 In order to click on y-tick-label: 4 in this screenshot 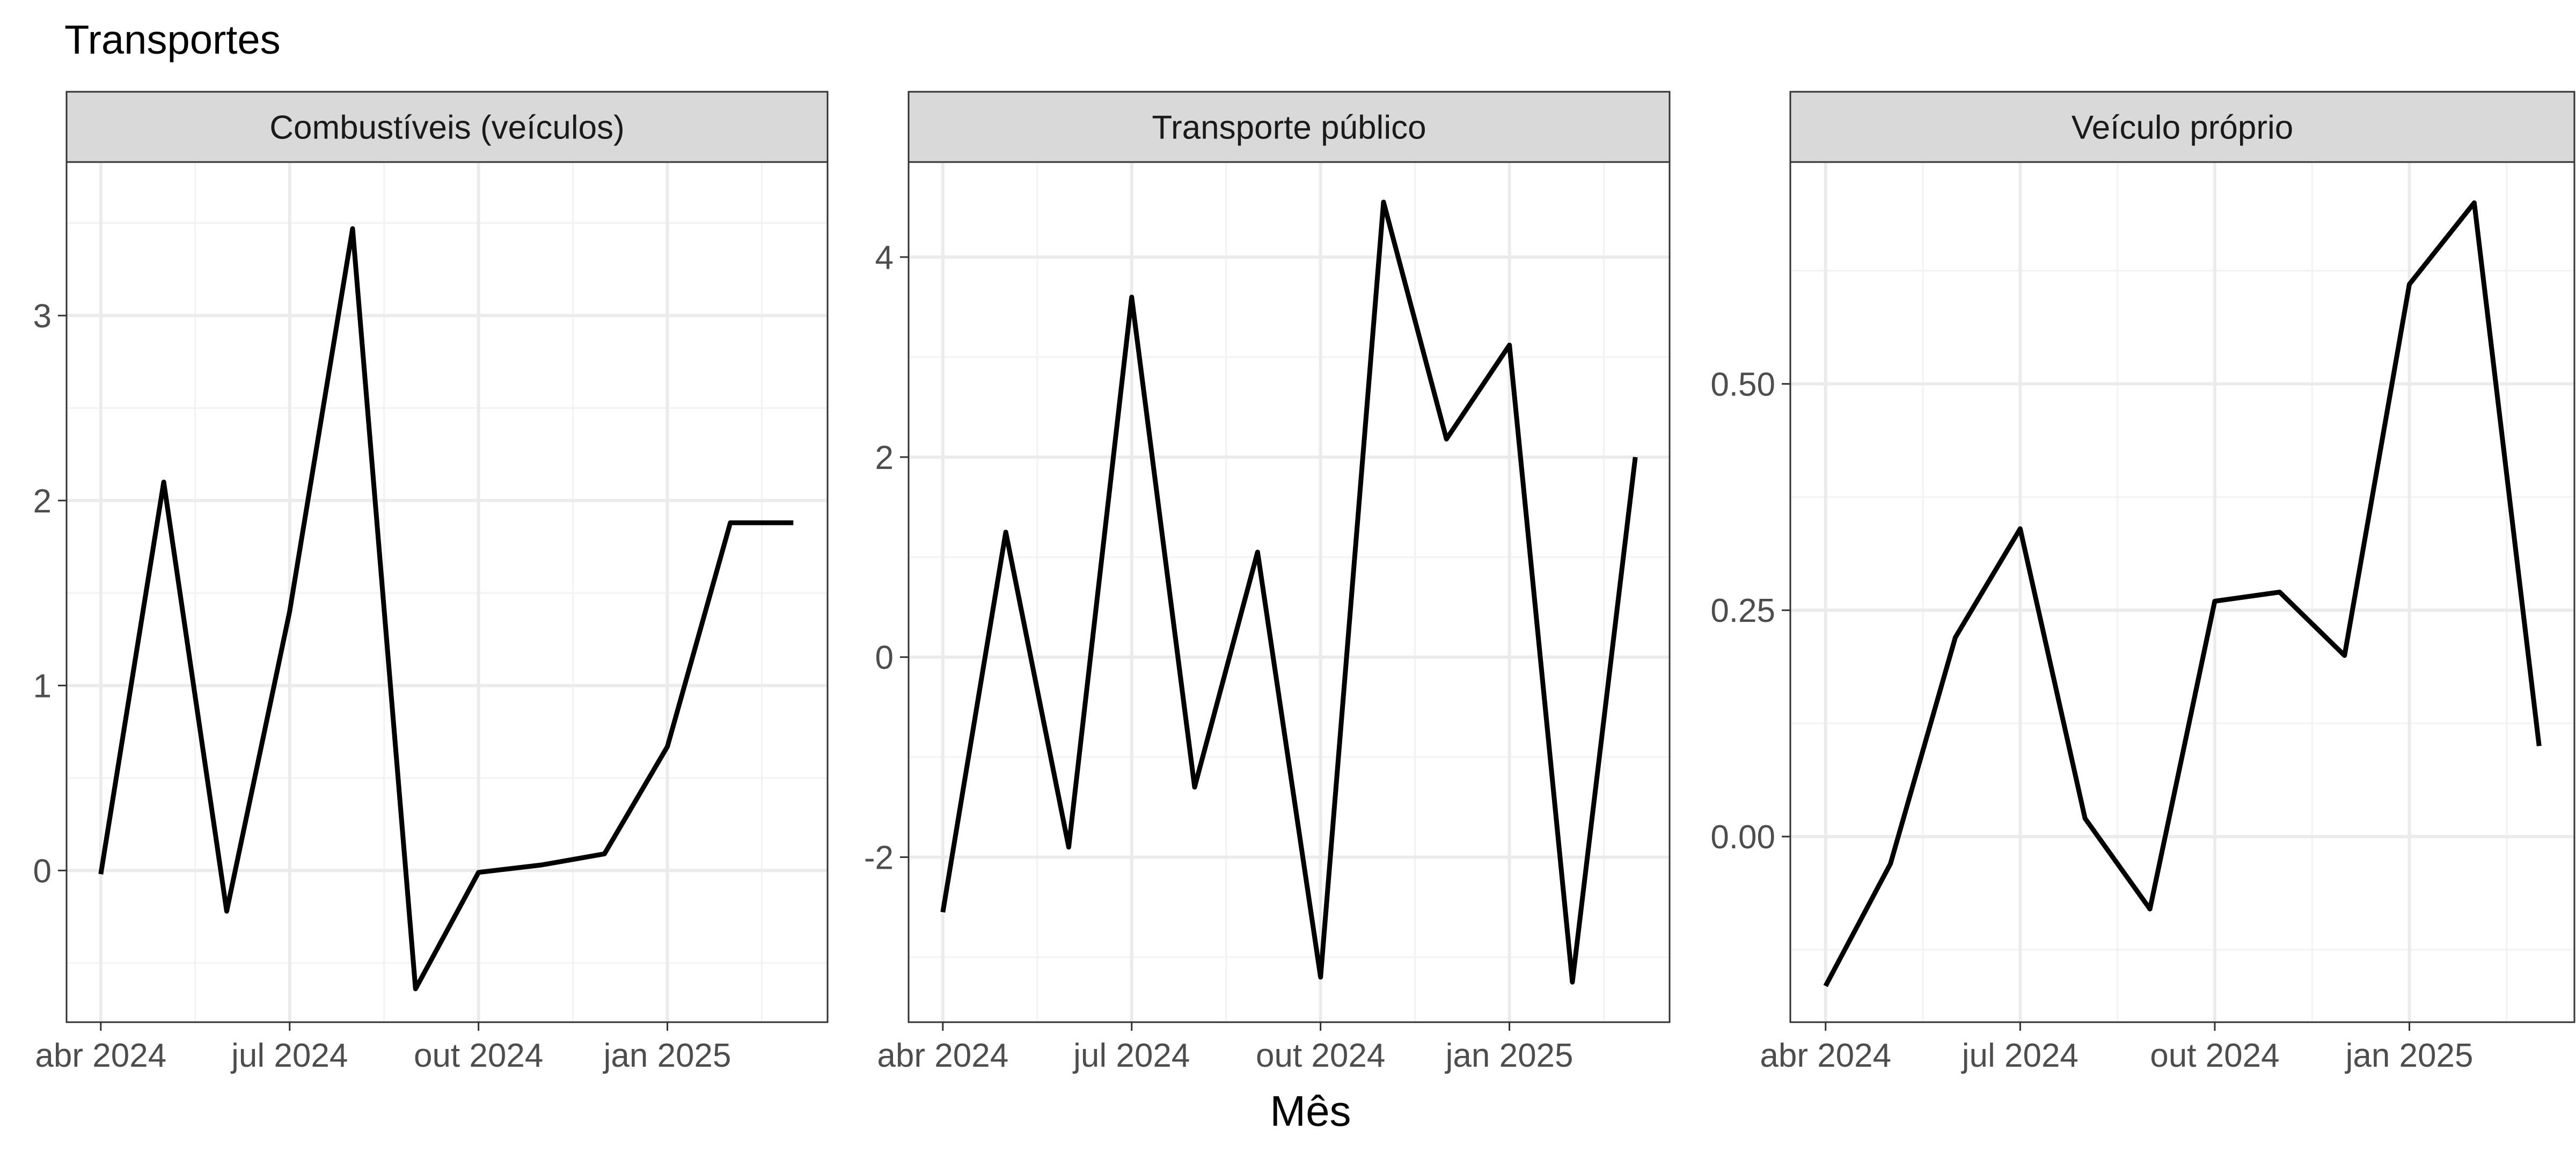, I will do `click(884, 257)`.